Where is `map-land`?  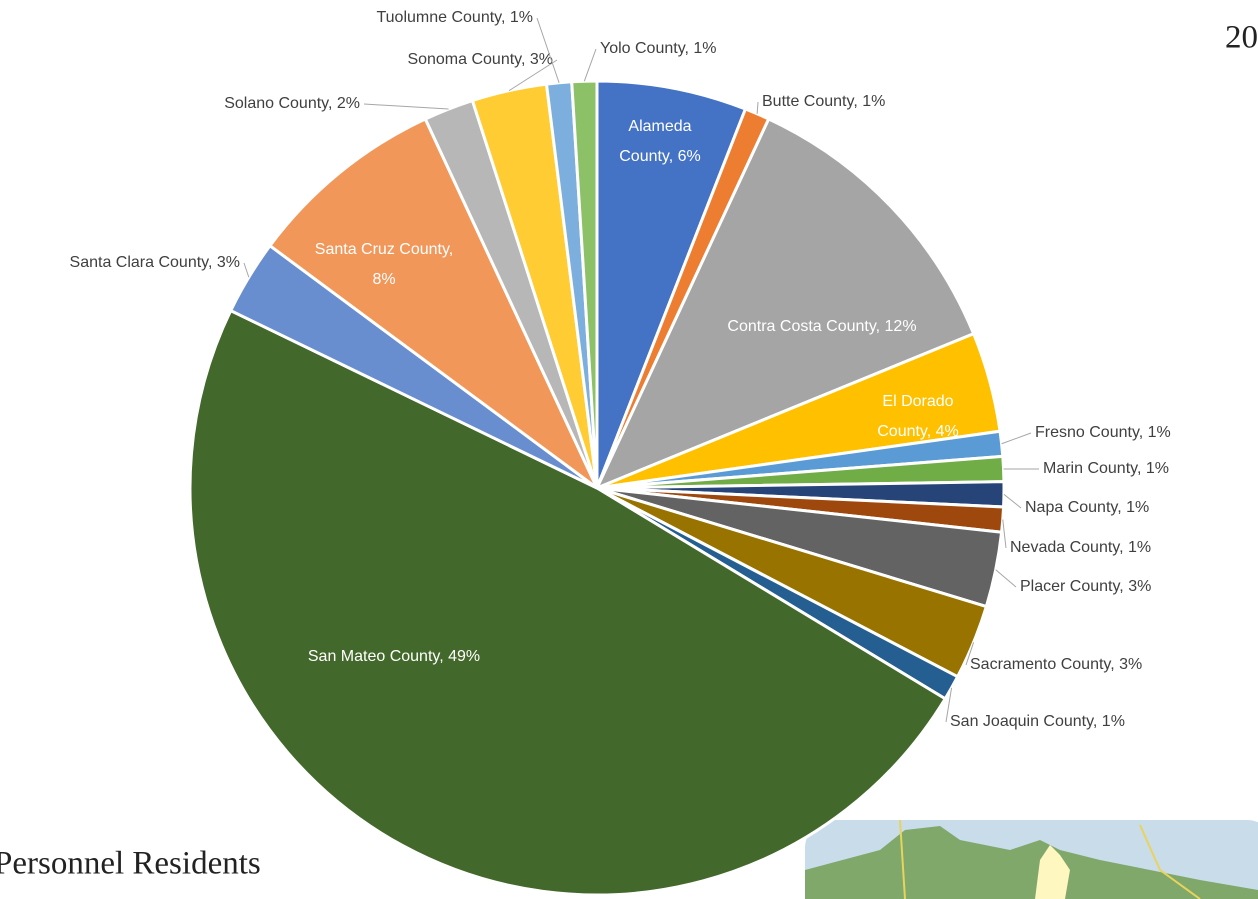 map-land is located at coordinates (1031, 862).